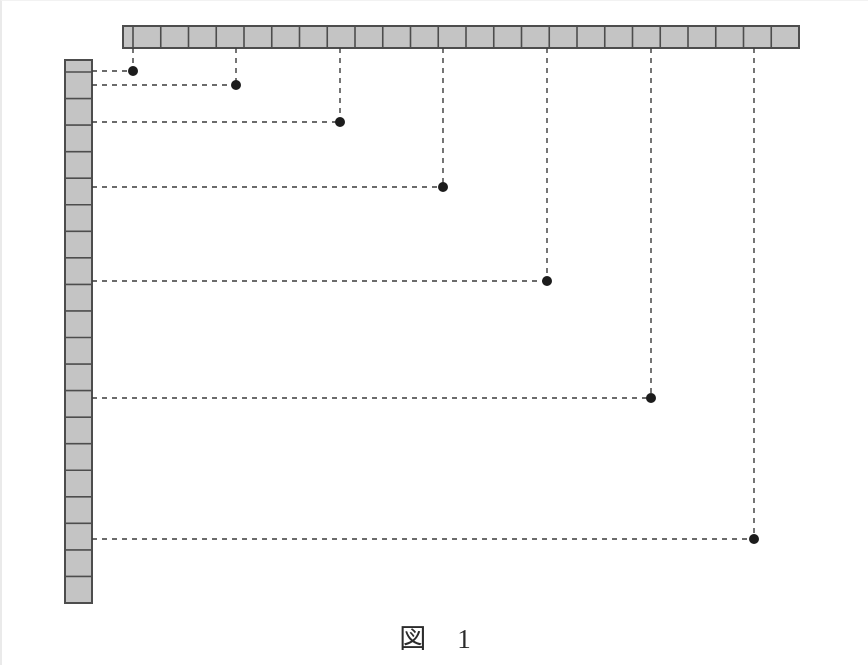 The image size is (868, 665). Describe the element at coordinates (436, 639) in the screenshot. I see `figure-caption: 図 1` at that location.